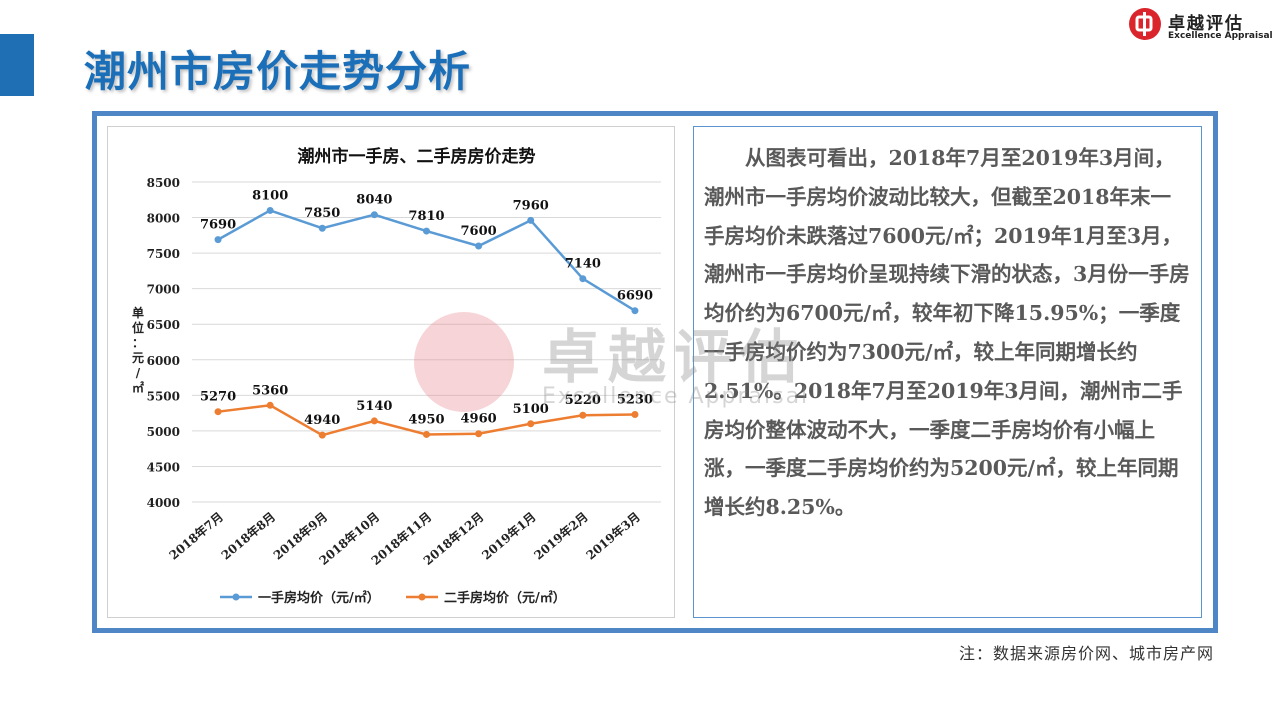  I want to click on y-axis-label-char: 单, so click(138, 312).